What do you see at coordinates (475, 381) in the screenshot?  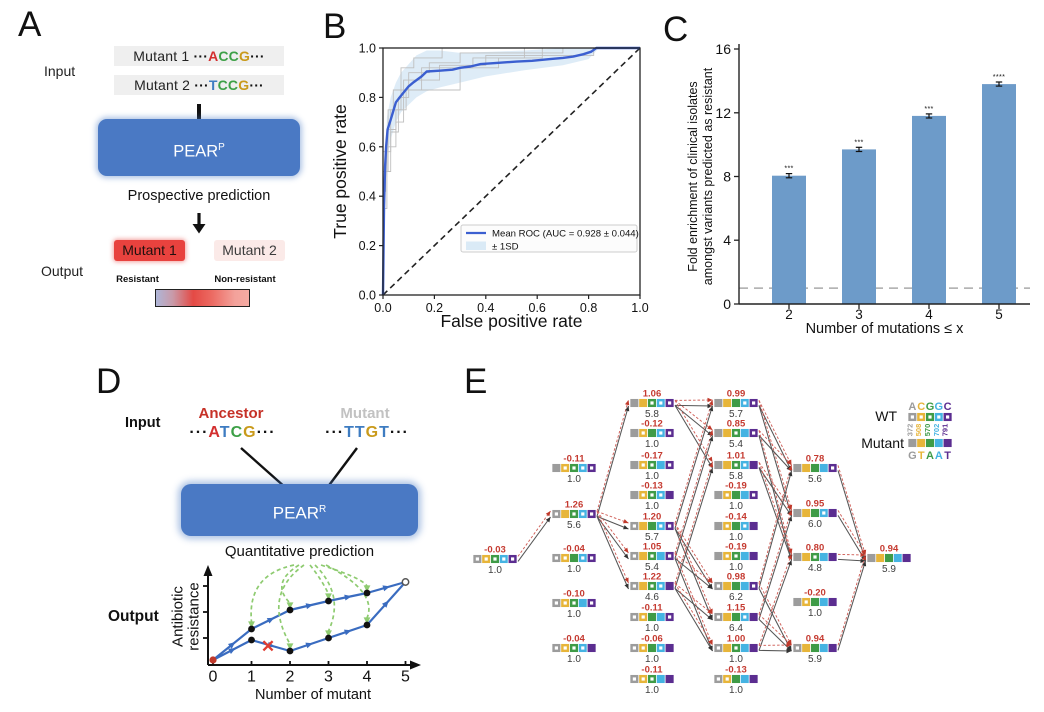 I see `svg-text: E` at bounding box center [475, 381].